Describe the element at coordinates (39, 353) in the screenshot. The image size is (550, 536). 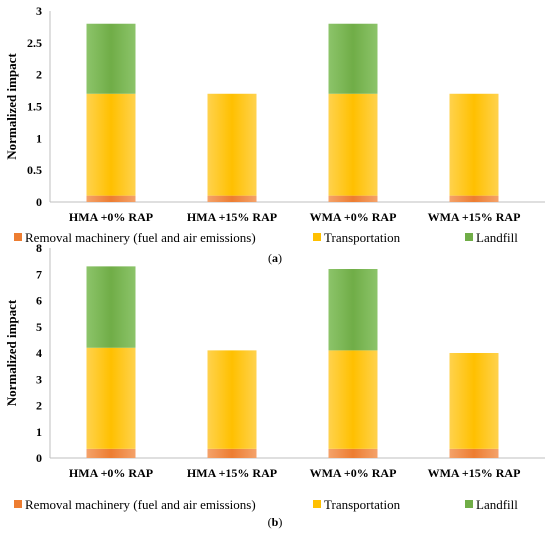
I see `y-tick-label: 4` at that location.